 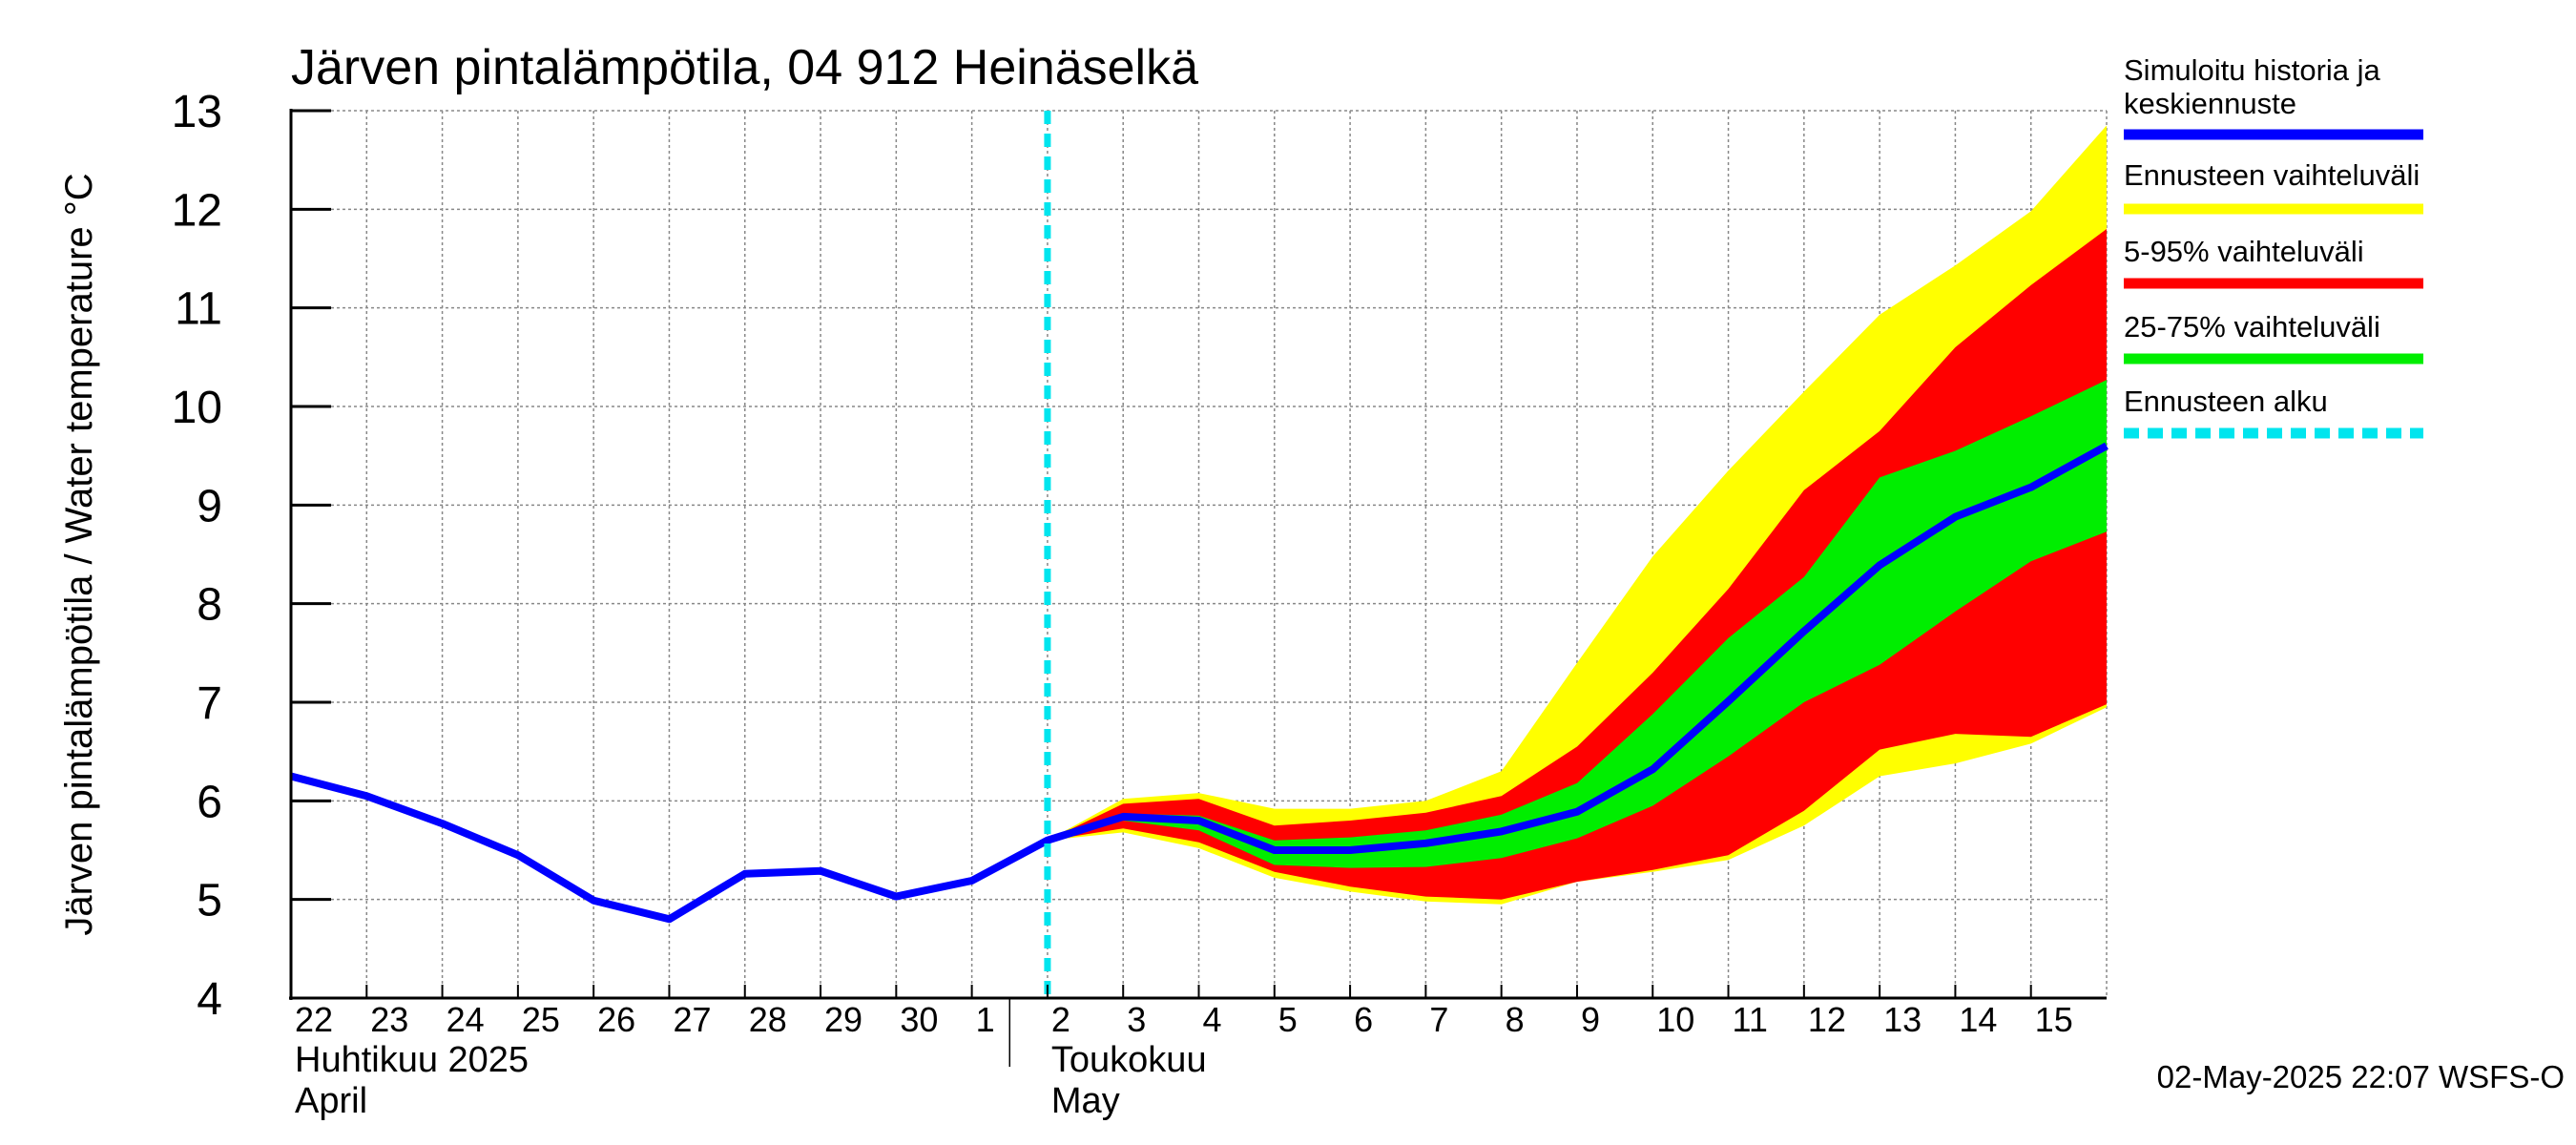 I want to click on x-tick-label: 23, so click(x=389, y=1019).